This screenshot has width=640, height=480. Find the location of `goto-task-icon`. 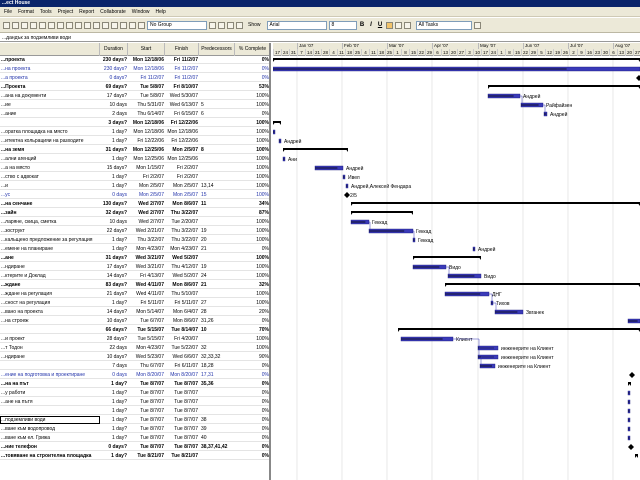

goto-task-icon is located at coordinates (230, 25).